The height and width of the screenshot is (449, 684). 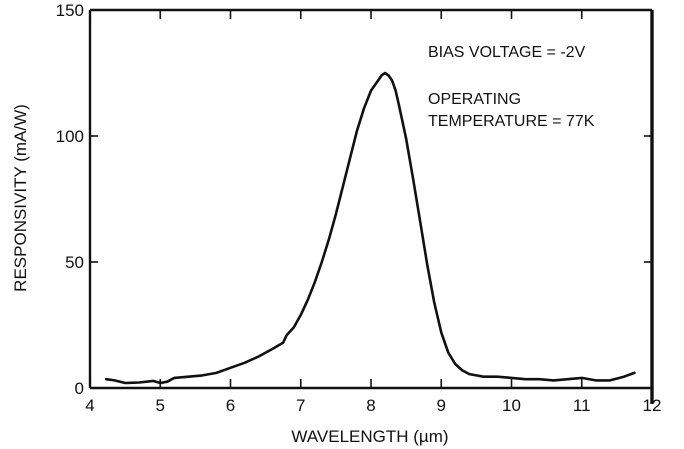 I want to click on x-tick-label: 4, so click(x=89, y=405).